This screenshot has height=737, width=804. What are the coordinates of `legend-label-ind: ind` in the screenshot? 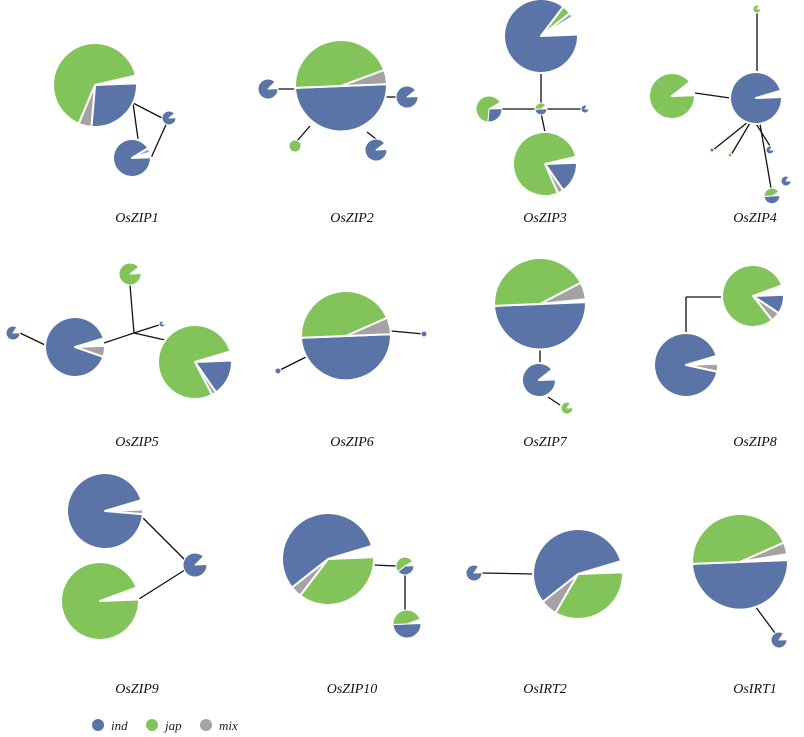 It's located at (119, 725).